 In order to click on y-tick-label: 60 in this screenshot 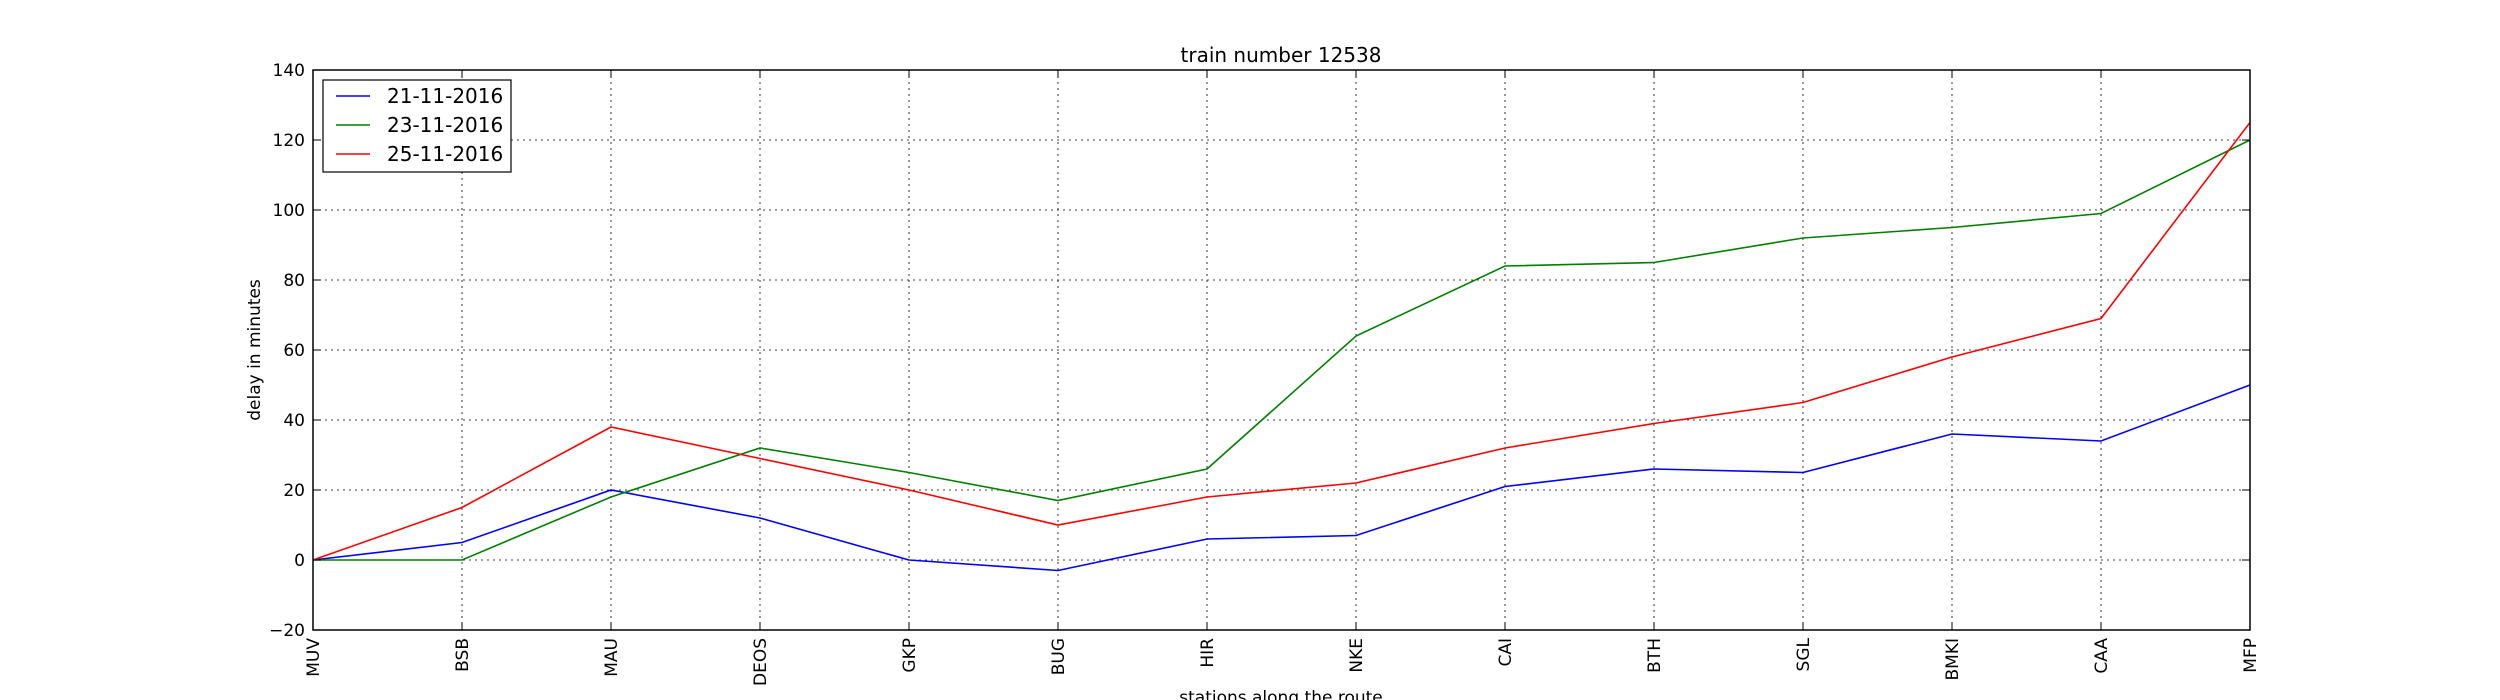, I will do `click(294, 351)`.